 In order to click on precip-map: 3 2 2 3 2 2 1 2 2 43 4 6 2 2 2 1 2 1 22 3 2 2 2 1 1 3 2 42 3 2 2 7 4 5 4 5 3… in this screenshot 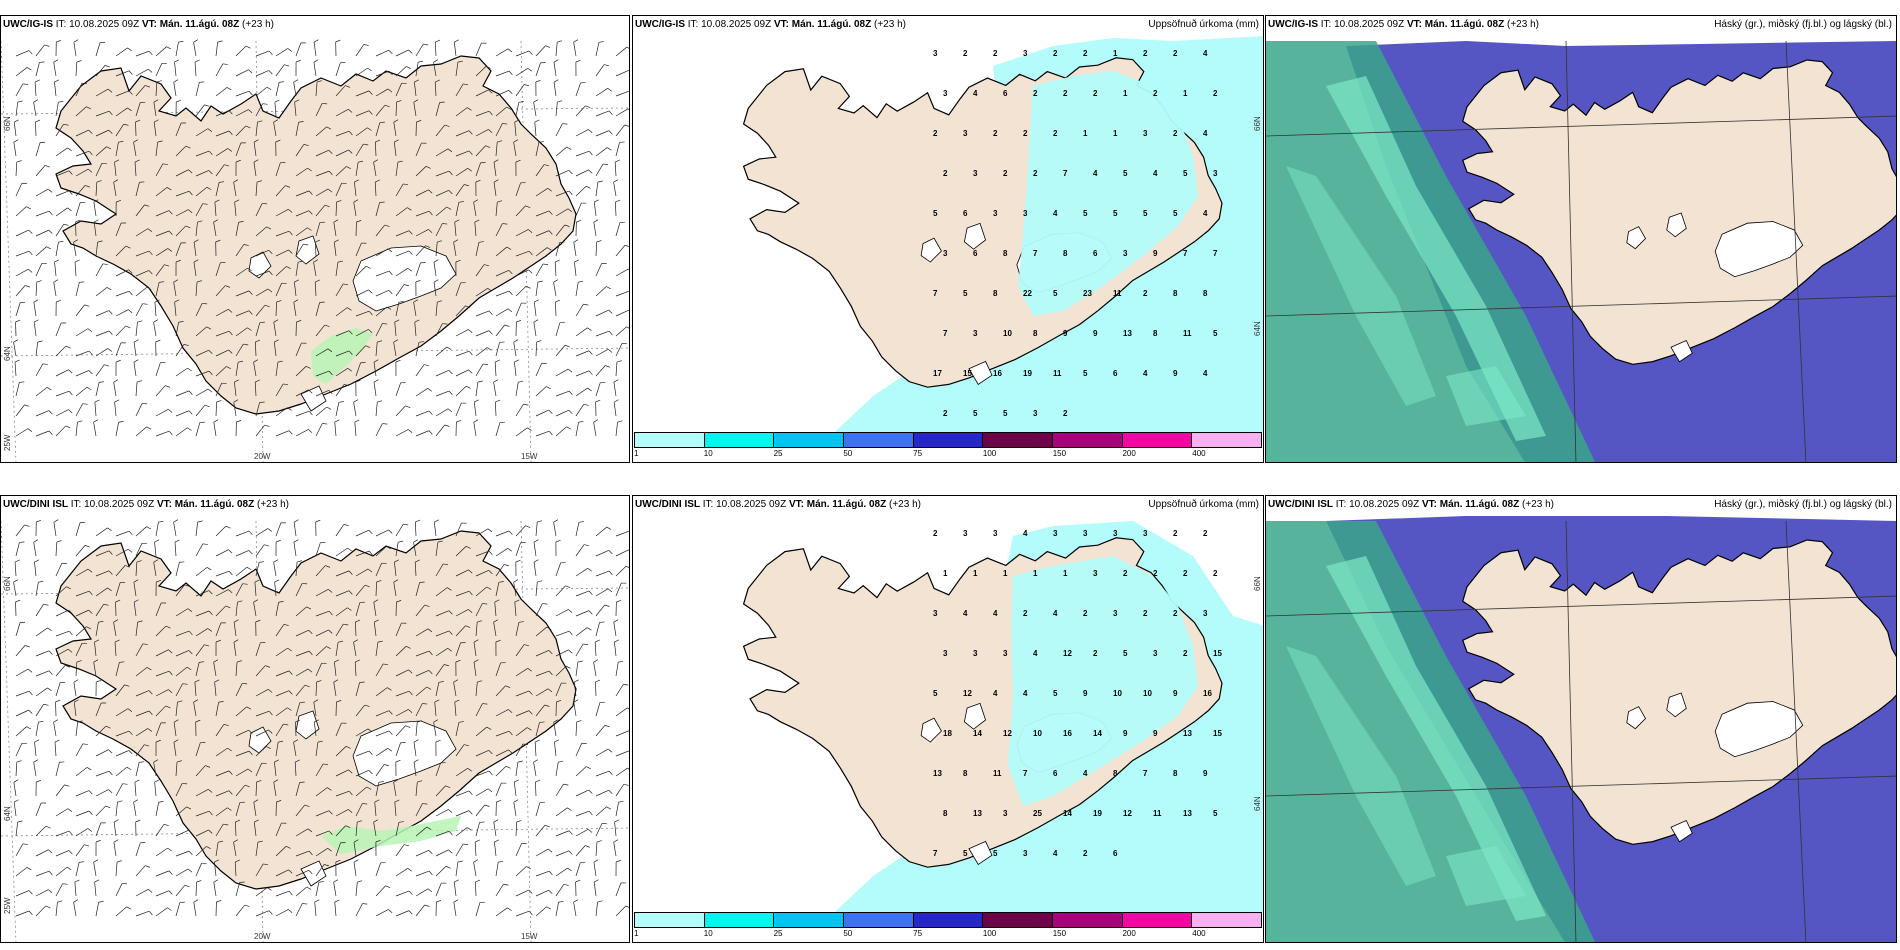, I will do `click(1002, 235)`.